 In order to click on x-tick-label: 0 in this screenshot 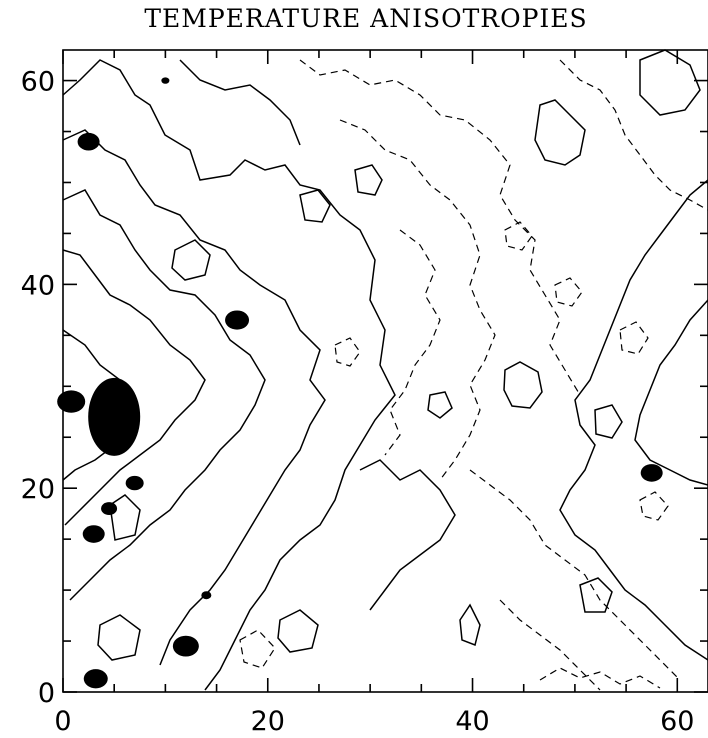, I will do `click(62, 721)`.